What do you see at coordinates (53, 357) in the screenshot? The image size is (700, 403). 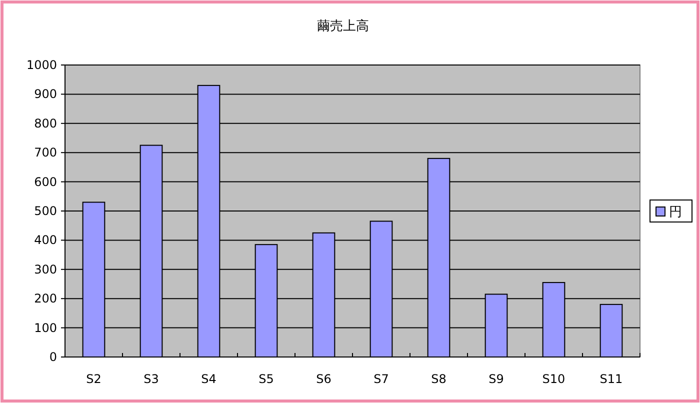 I see `y-tick-label: 0` at bounding box center [53, 357].